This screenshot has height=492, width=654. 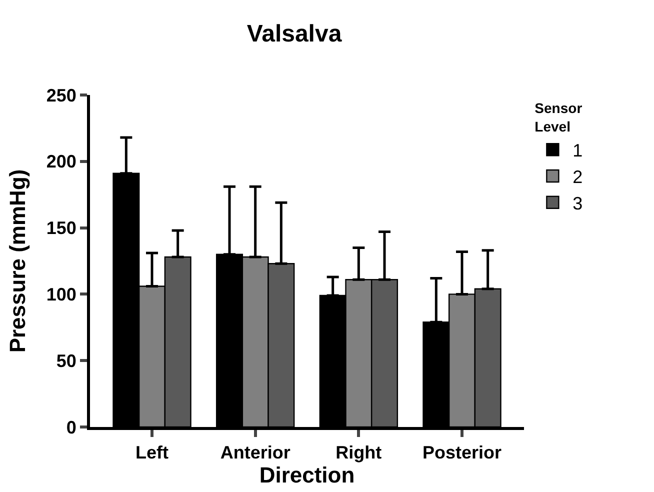 I want to click on x-tick-label: Left, so click(x=152, y=452).